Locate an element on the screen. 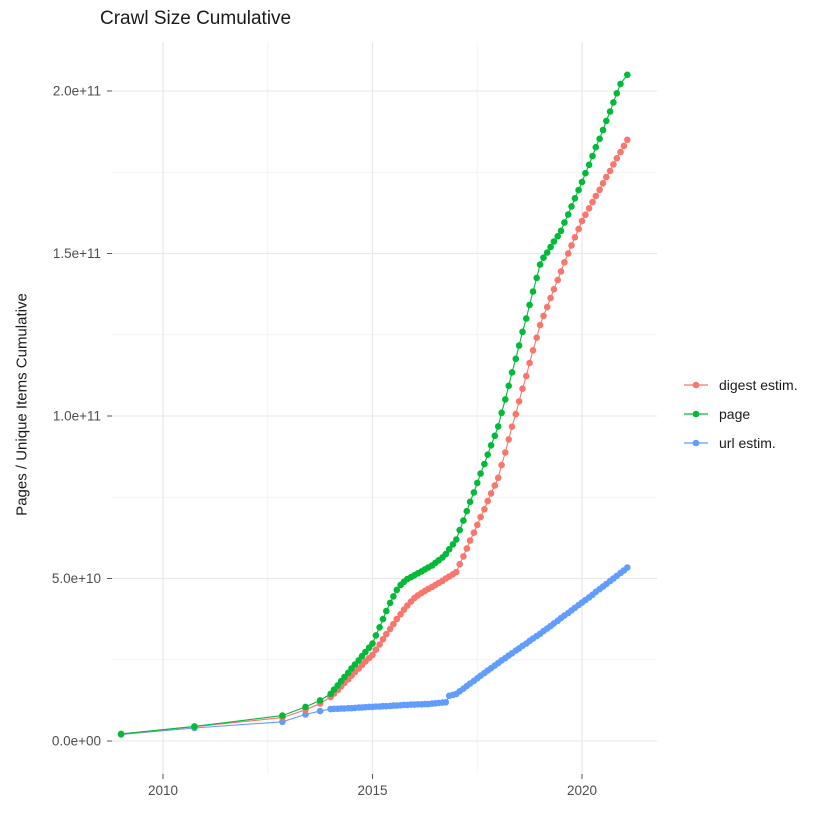 Image resolution: width=826 pixels, height=827 pixels. legend-item-digest-estim: digest estim. is located at coordinates (740, 385).